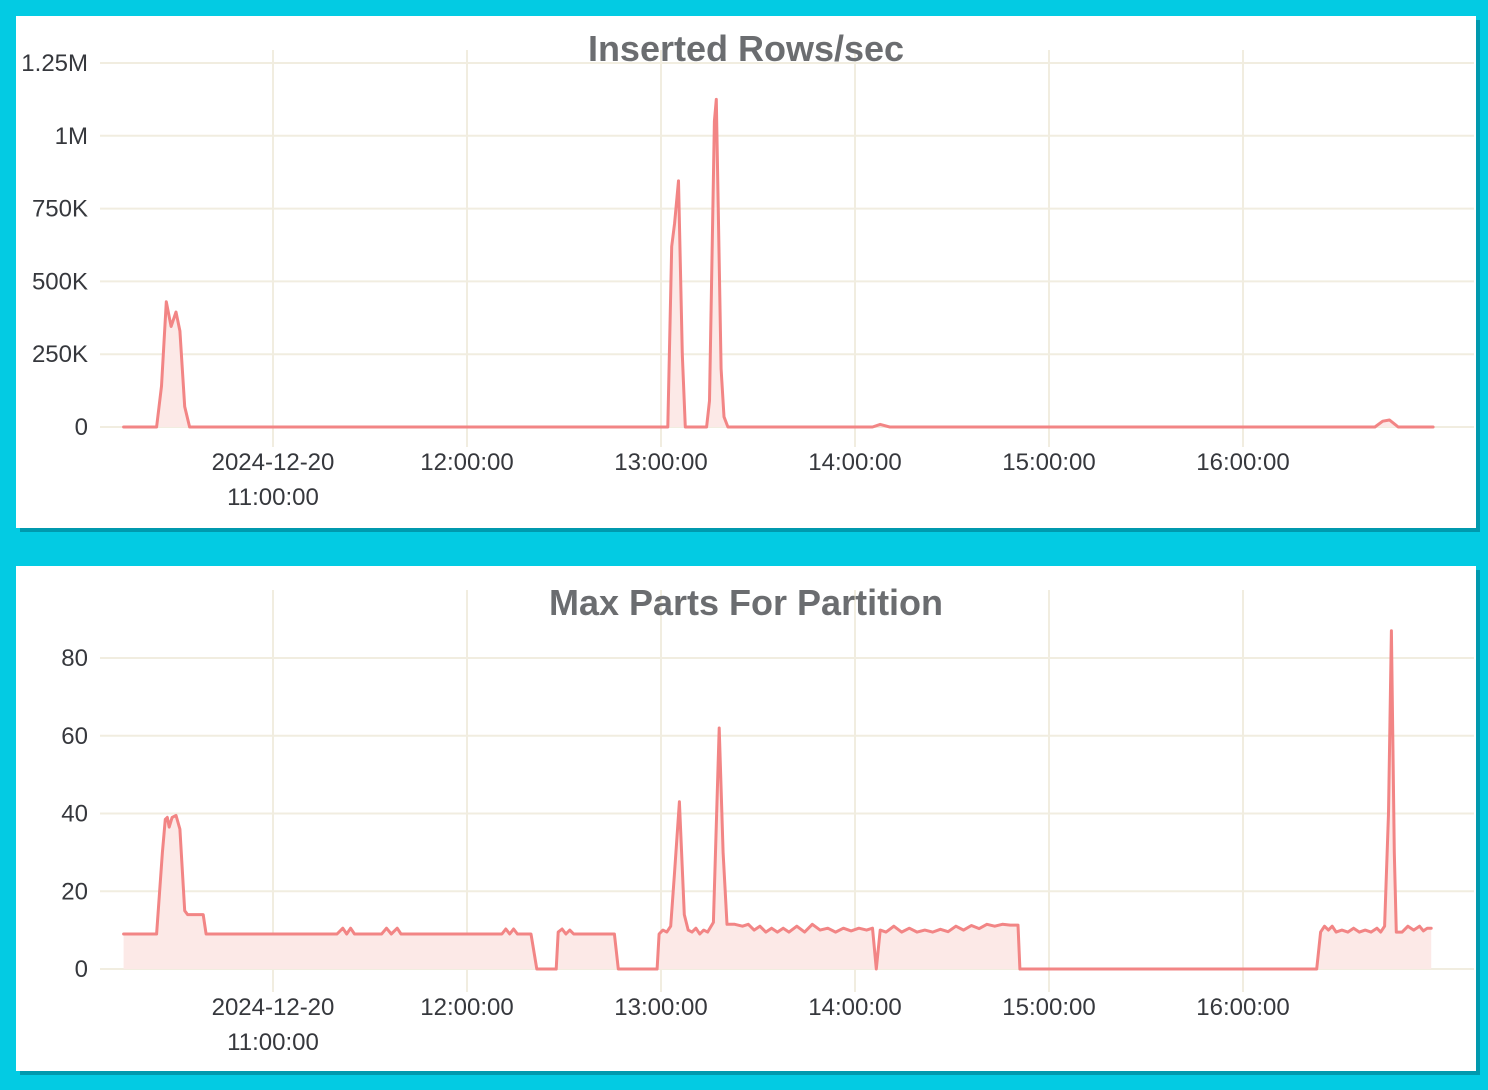  Describe the element at coordinates (71, 136) in the screenshot. I see `y-tick-label: 1M` at that location.